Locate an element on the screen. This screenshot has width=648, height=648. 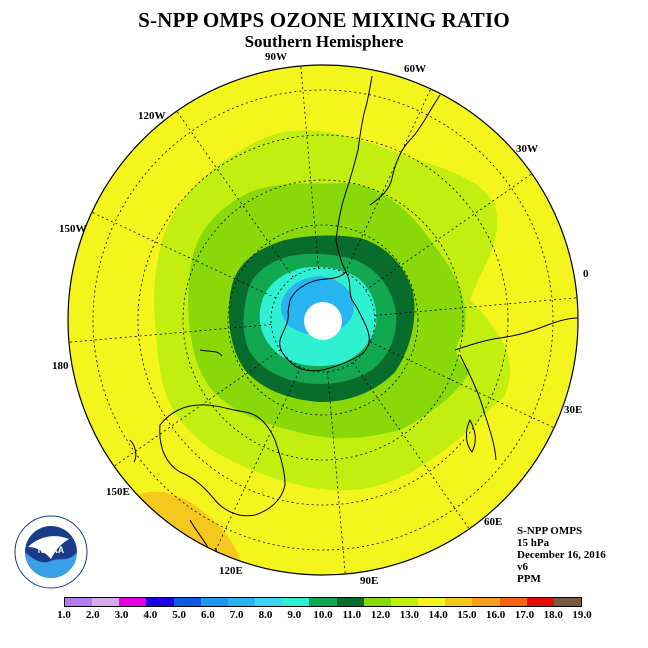
lon-label-0: 0 is located at coordinates (586, 274).